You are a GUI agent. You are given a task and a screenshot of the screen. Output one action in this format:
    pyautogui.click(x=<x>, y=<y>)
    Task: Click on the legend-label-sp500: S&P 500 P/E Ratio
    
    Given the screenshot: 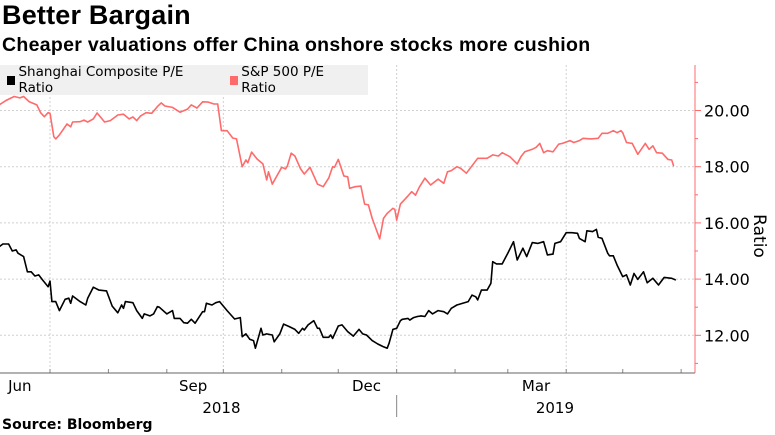 What is the action you would take?
    pyautogui.click(x=283, y=80)
    